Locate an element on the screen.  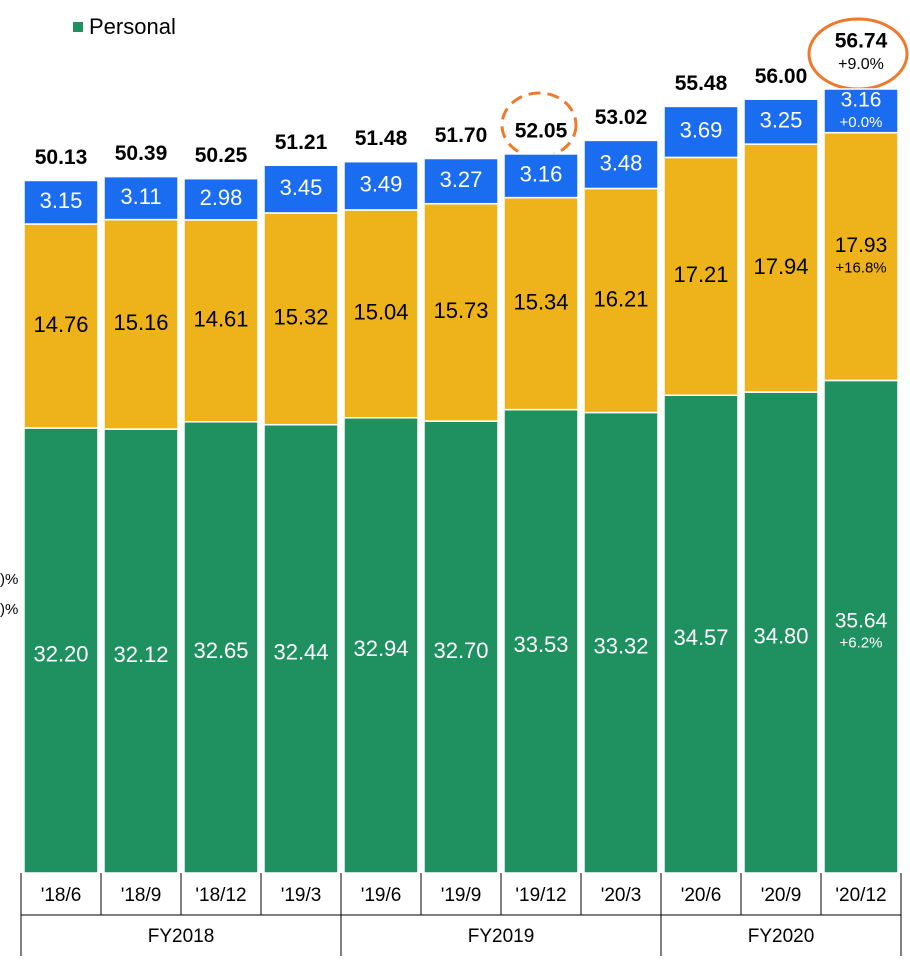
value-label: 32.20 is located at coordinates (60, 653).